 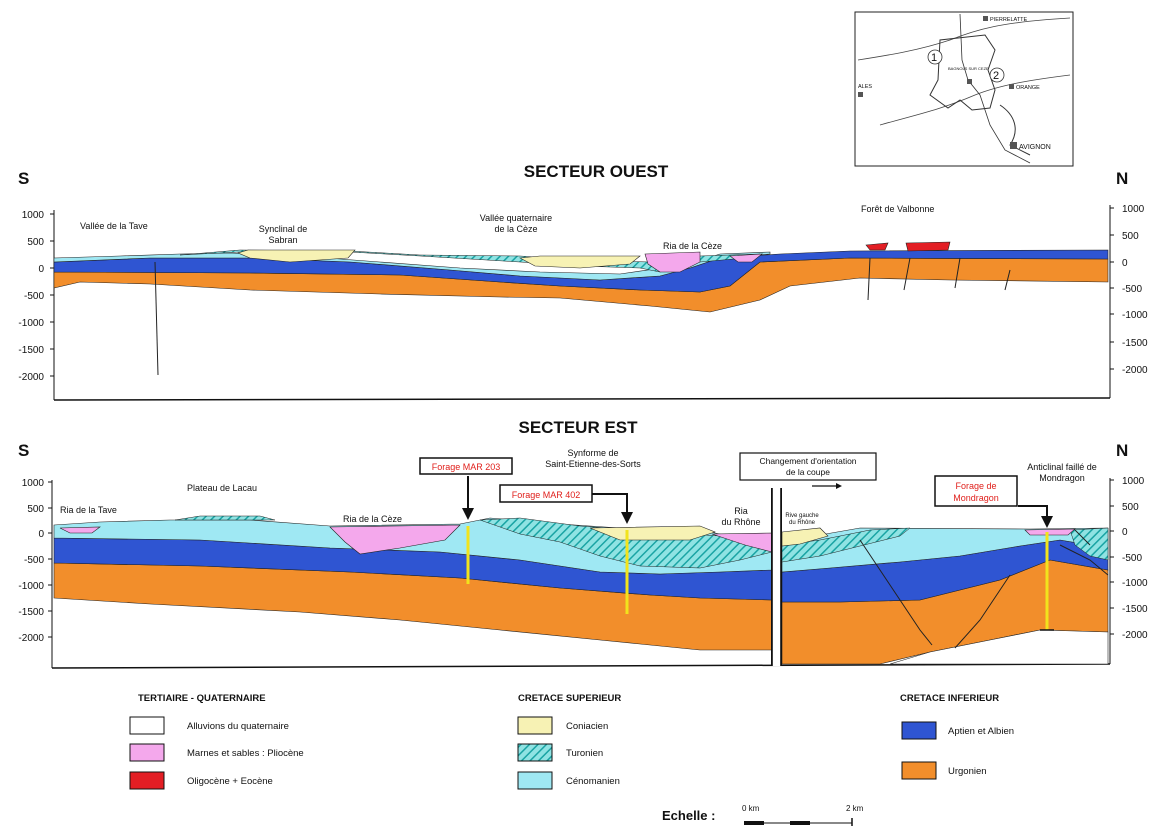 I want to click on est-south-label: S, so click(x=23, y=450).